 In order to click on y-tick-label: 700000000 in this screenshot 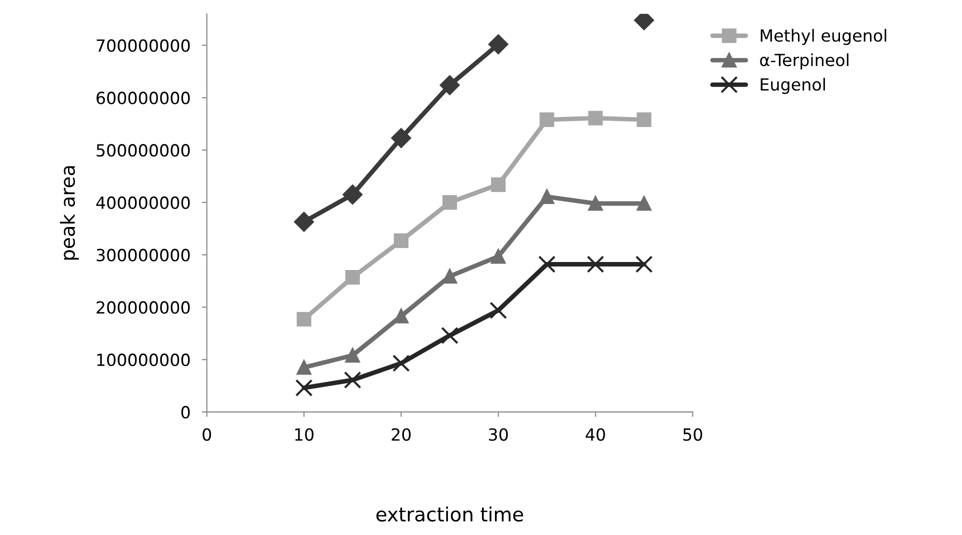, I will do `click(143, 45)`.